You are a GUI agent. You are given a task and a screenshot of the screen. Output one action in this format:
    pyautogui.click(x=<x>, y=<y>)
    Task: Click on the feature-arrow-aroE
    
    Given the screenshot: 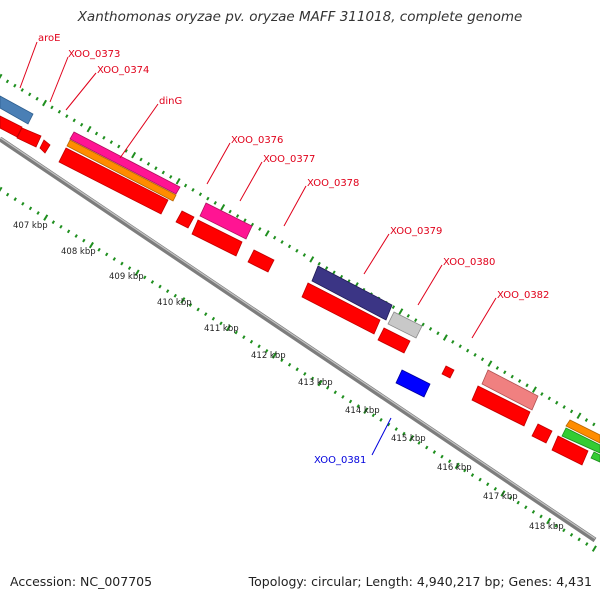 What is the action you would take?
    pyautogui.click(x=17, y=110)
    